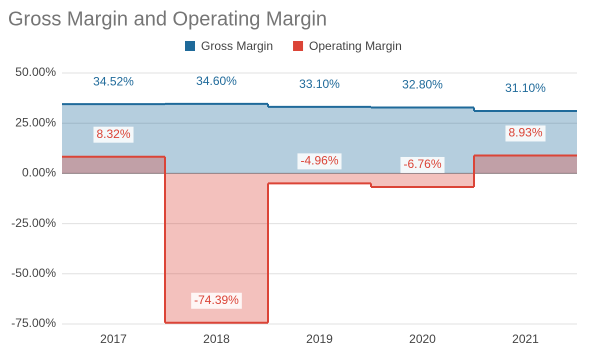  I want to click on data-label: -4.96%, so click(319, 161).